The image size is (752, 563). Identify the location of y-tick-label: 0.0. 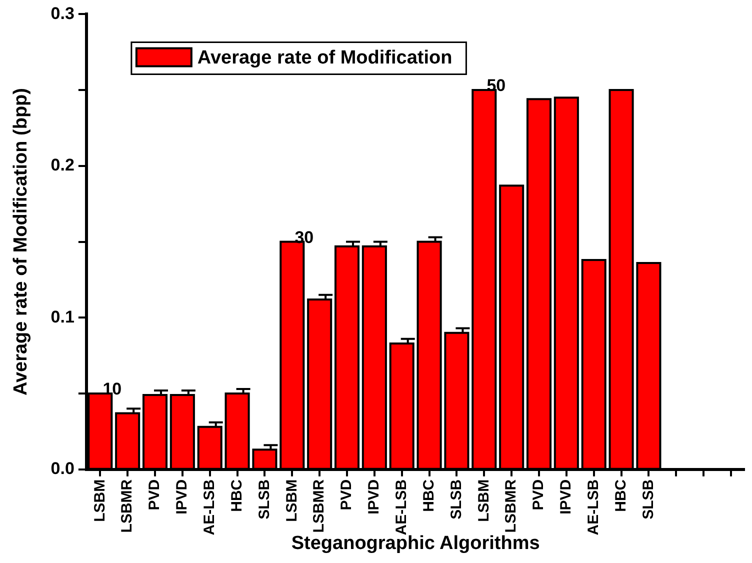
(62, 468).